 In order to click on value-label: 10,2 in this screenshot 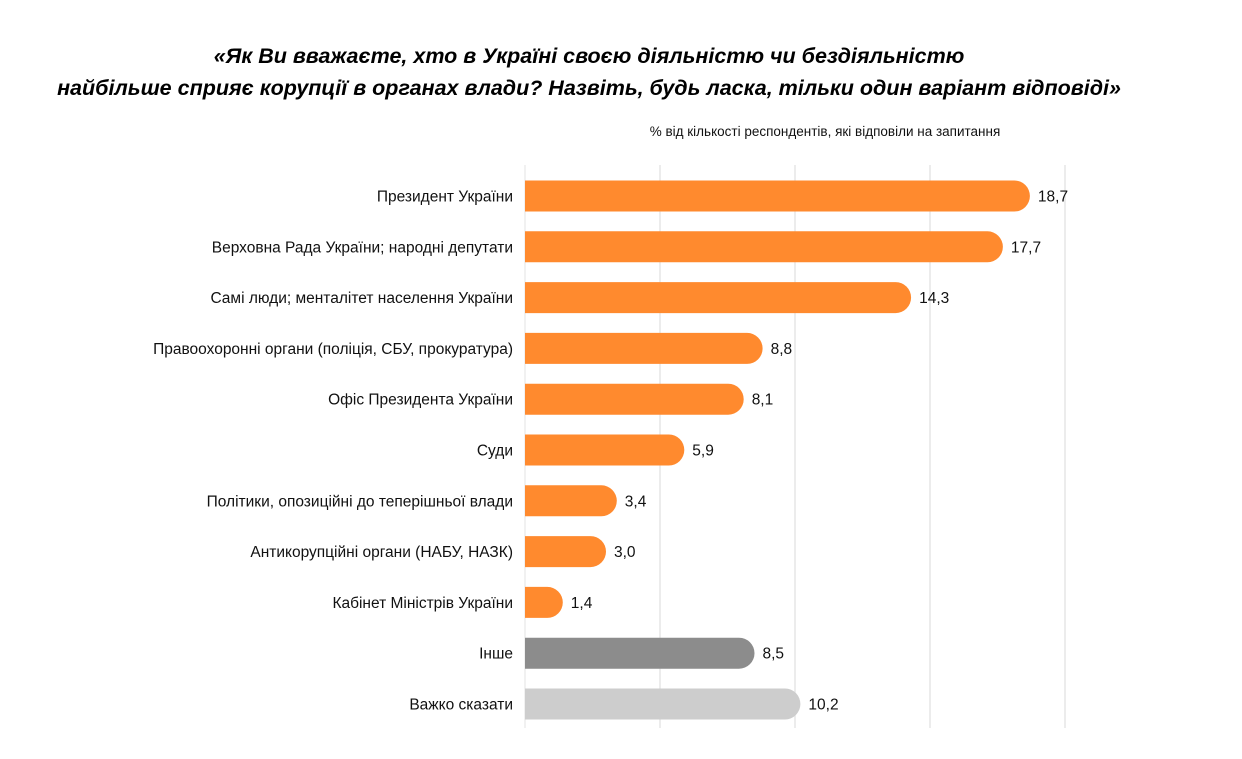, I will do `click(823, 705)`.